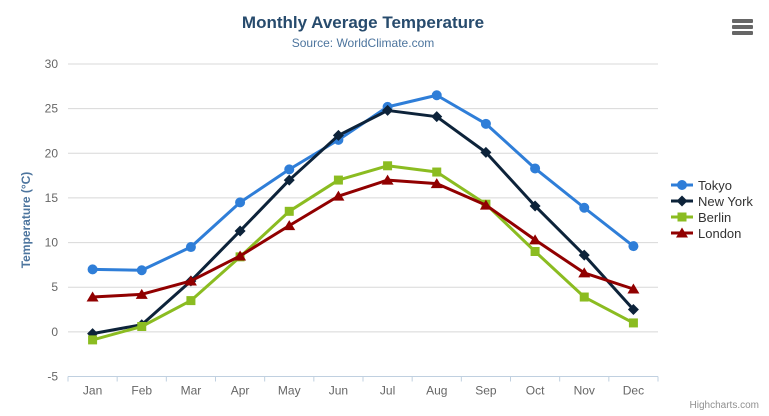  Describe the element at coordinates (720, 233) in the screenshot. I see `legend-label: London` at that location.